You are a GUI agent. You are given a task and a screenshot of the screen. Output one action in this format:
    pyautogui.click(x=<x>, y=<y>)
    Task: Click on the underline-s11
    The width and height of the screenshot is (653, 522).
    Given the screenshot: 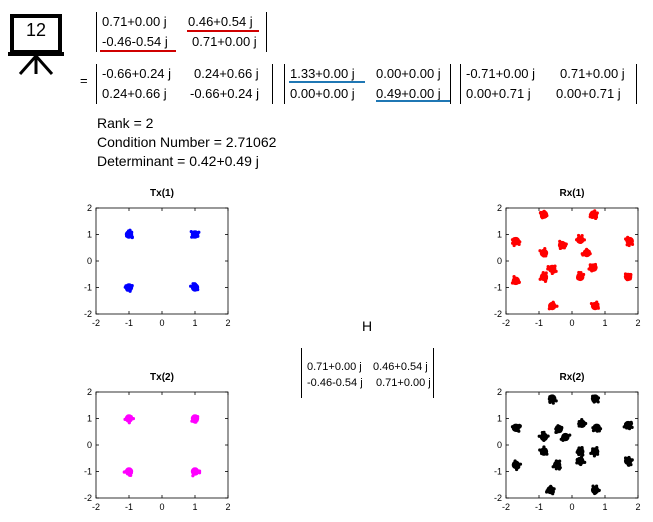 What is the action you would take?
    pyautogui.click(x=327, y=82)
    